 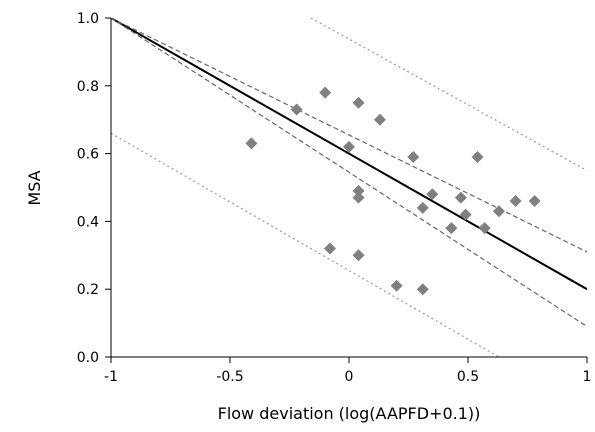 What do you see at coordinates (349, 413) in the screenshot?
I see `x-axis-title: Flow deviation (log(AAPFD+0.1))` at bounding box center [349, 413].